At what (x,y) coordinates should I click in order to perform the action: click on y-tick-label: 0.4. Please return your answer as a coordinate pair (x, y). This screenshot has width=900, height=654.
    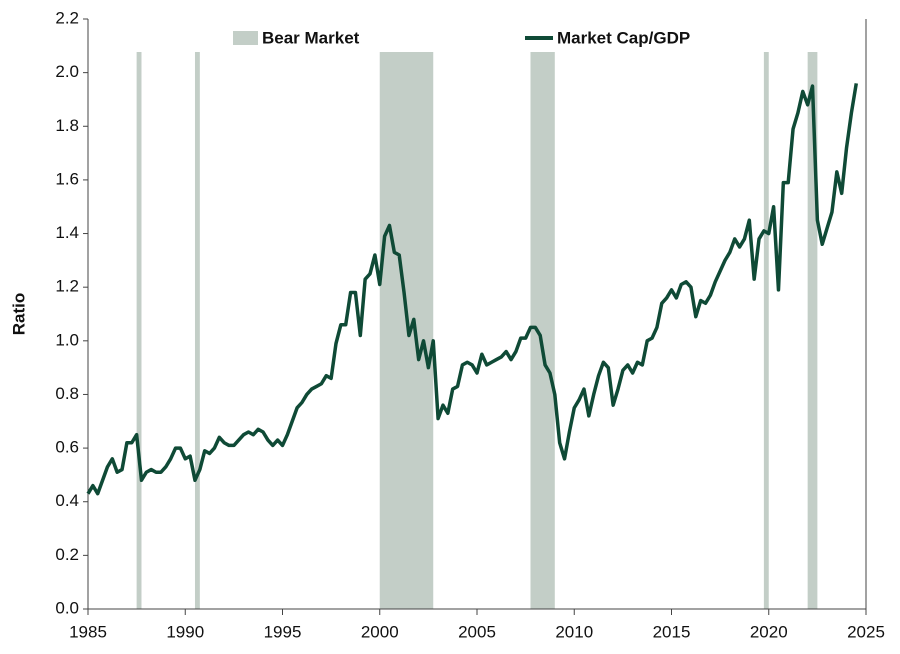
    Looking at the image, I should click on (67, 500).